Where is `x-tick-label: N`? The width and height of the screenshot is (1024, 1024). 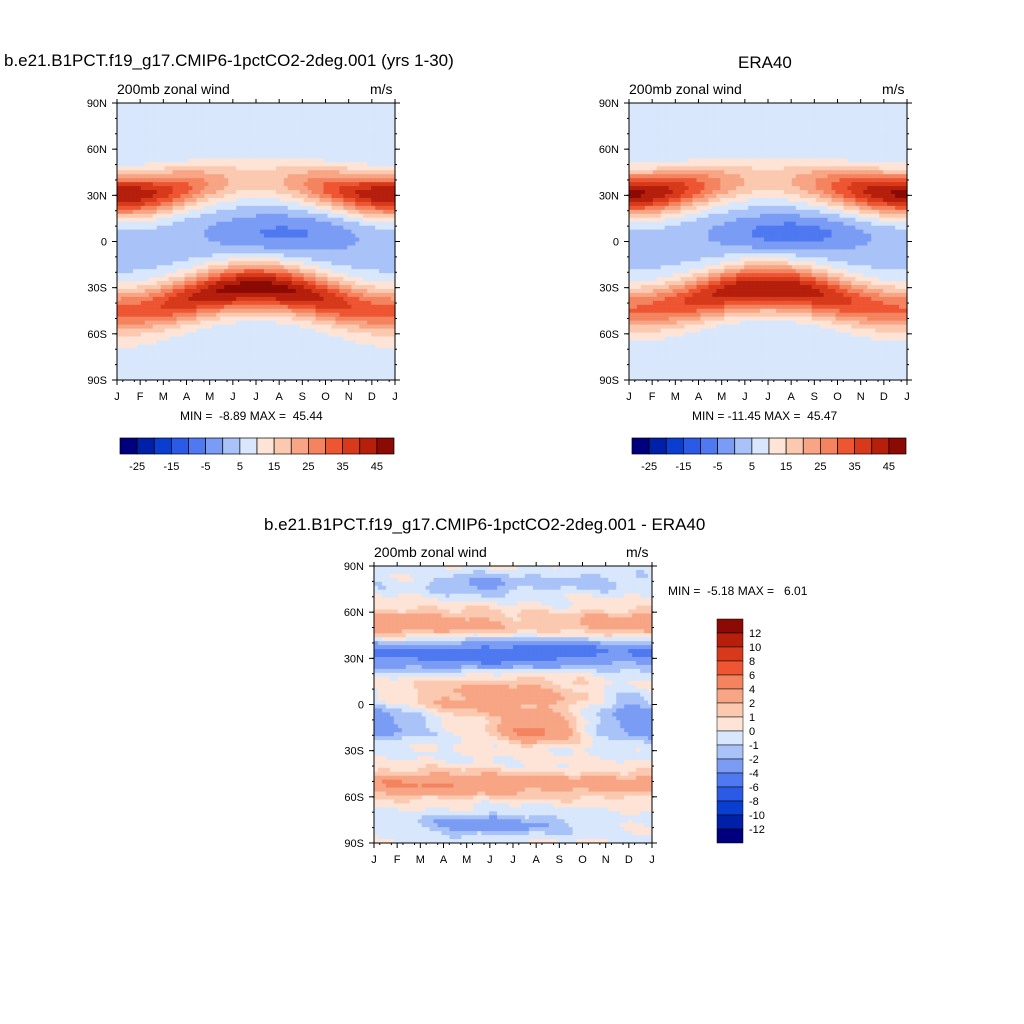
x-tick-label: N is located at coordinates (349, 397).